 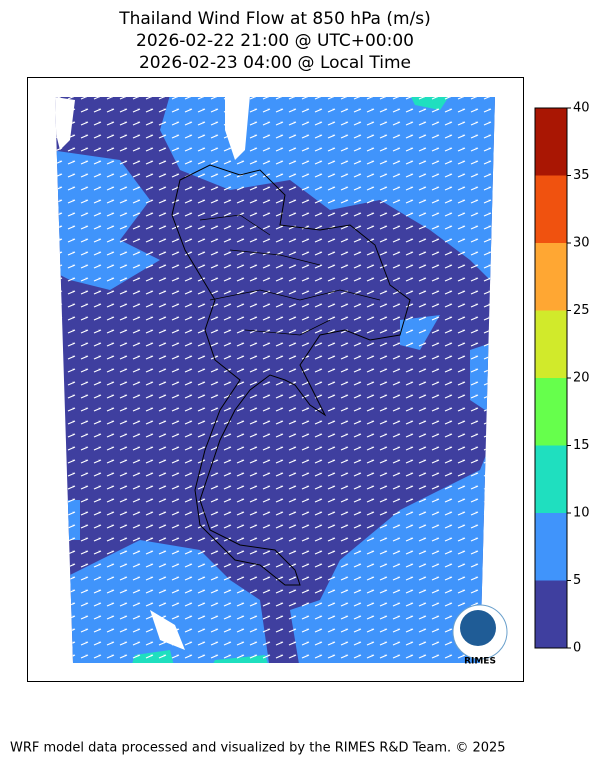 What do you see at coordinates (275, 41) in the screenshot?
I see `subtitle: 2026-02-22 21:00 @ UTC+00:00` at bounding box center [275, 41].